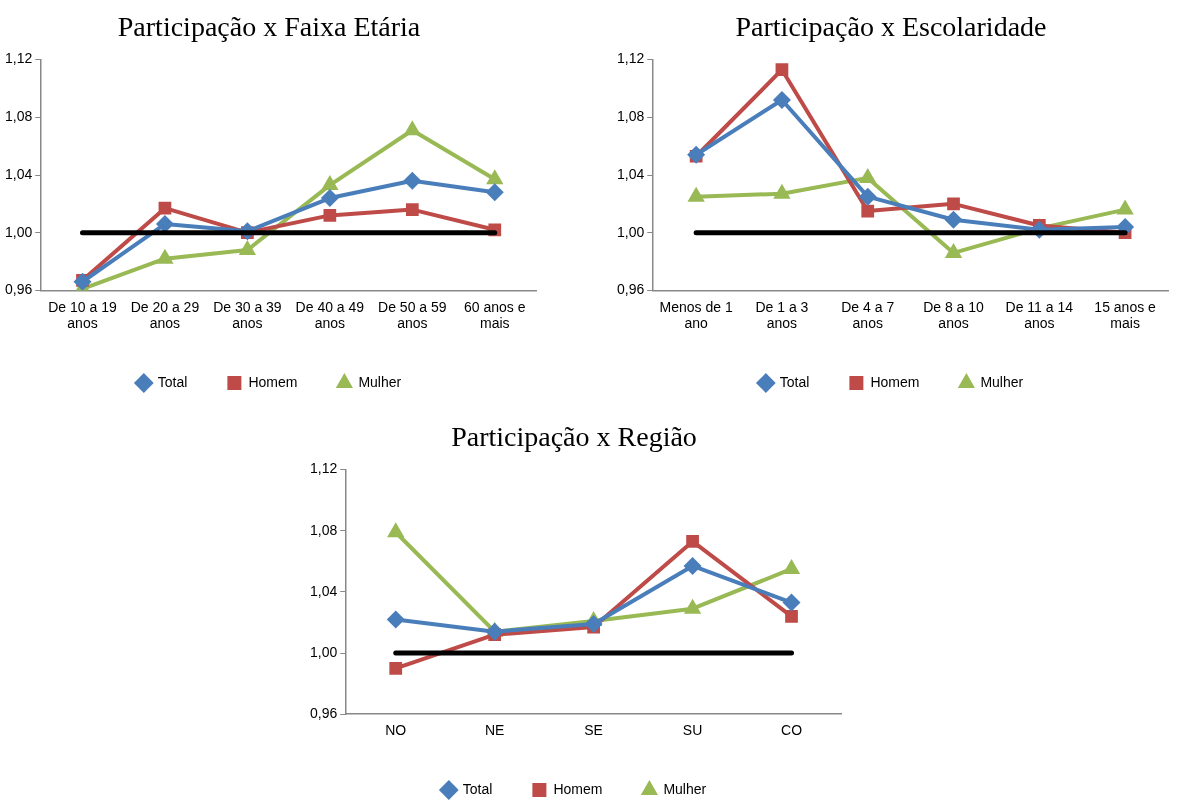 This screenshot has width=1192, height=807. I want to click on x-tick-label: De 20 a 29 anos, so click(165, 315).